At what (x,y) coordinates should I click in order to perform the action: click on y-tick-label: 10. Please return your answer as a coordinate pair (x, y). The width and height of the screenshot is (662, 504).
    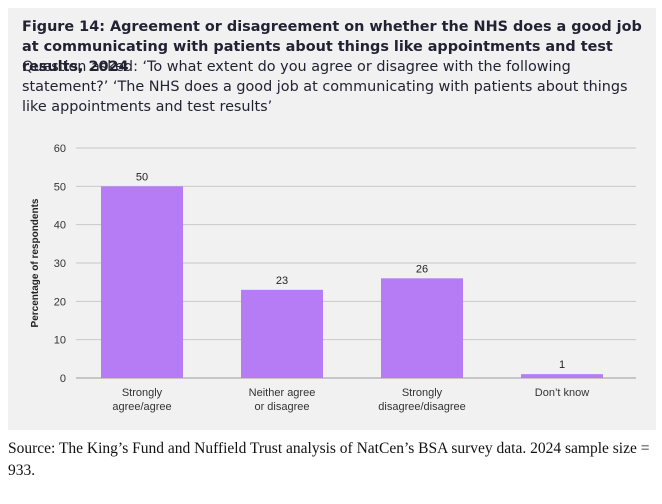
    Looking at the image, I should click on (60, 341).